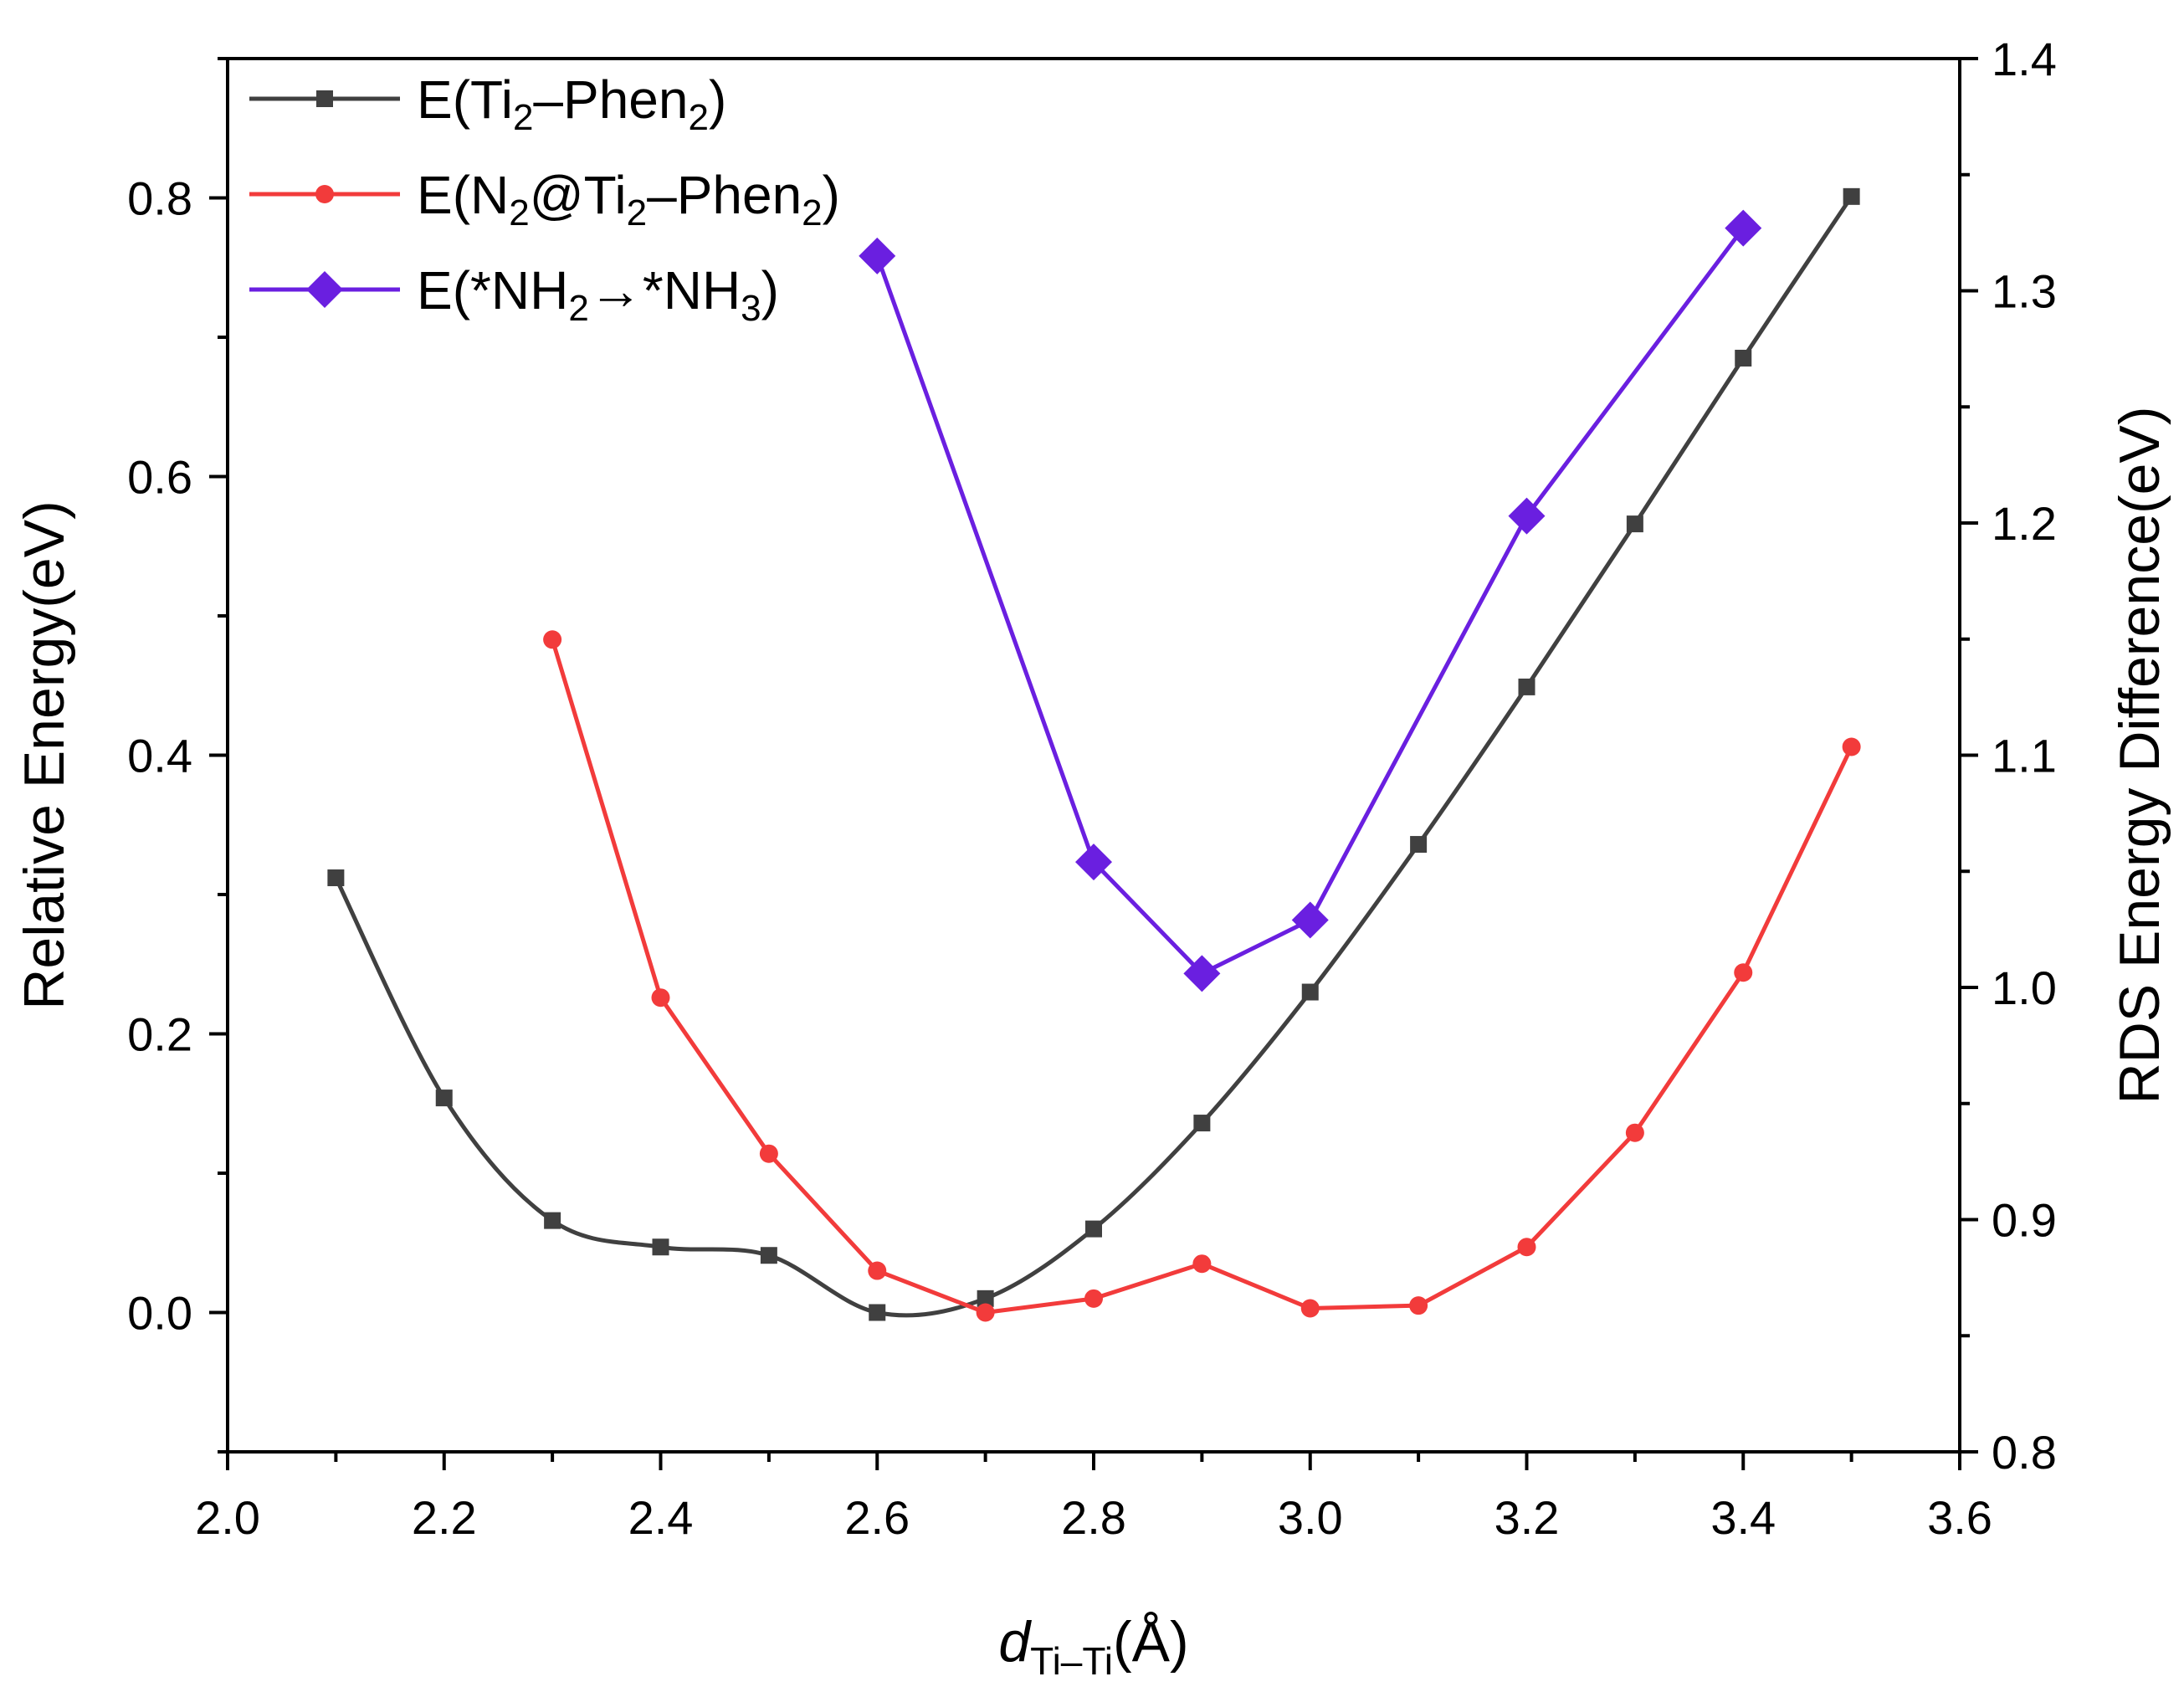 The image size is (2184, 1692). Describe the element at coordinates (445, 1517) in the screenshot. I see `x-tick-label: 2.2` at that location.